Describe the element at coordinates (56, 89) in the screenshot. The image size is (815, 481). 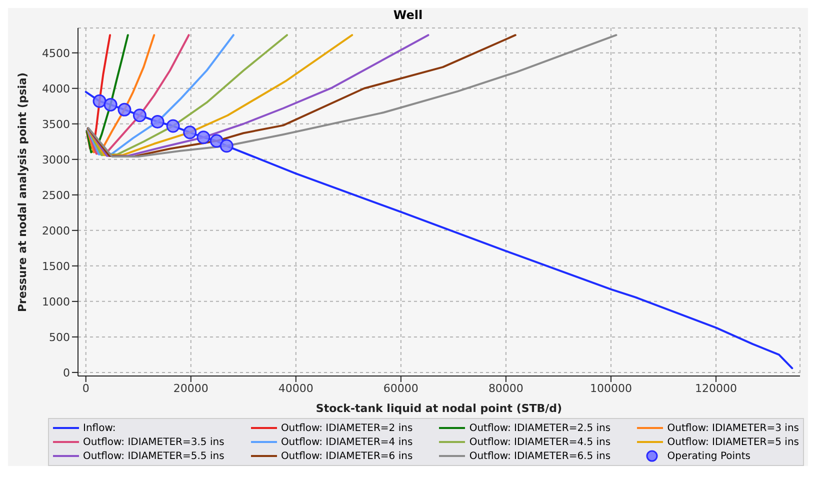
I see `y-tick-label: 4000` at that location.